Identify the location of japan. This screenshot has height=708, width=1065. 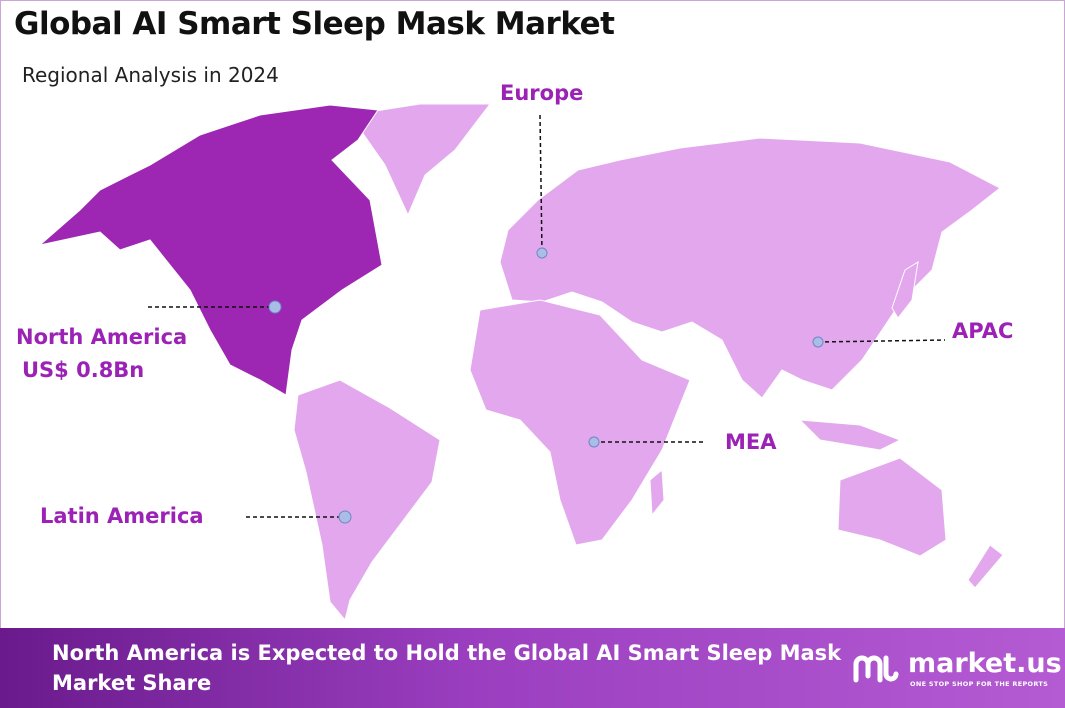
(905, 290).